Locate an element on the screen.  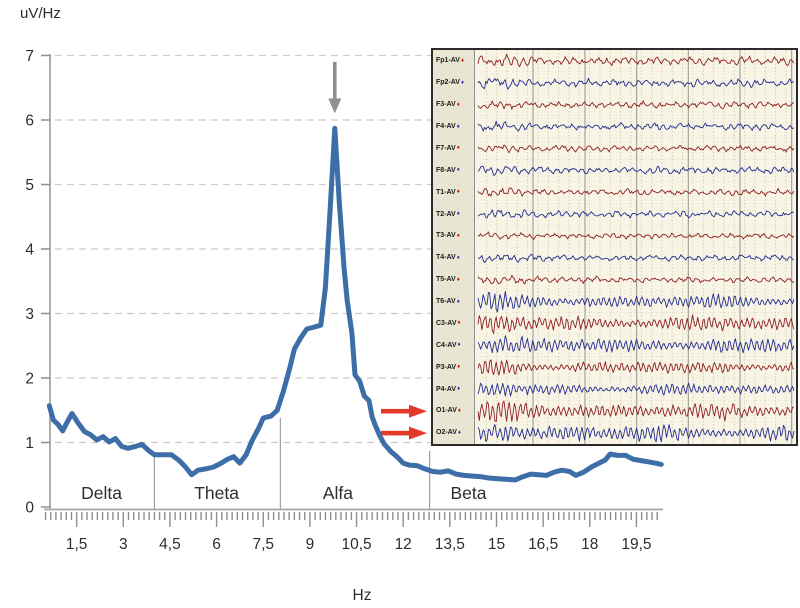
peak-arrow-shaft is located at coordinates (334, 80).